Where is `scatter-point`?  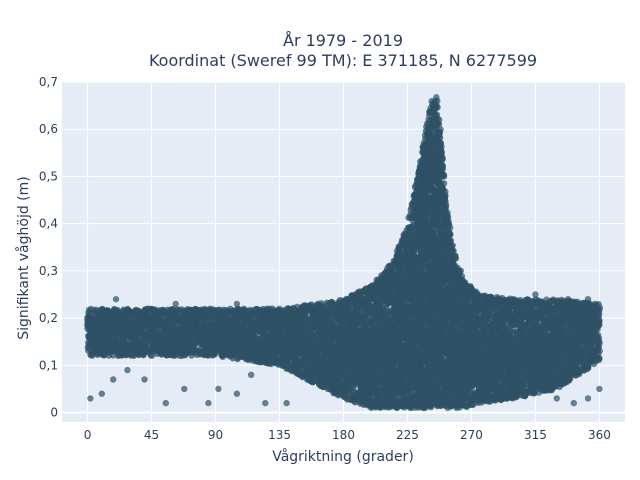 scatter-point is located at coordinates (152, 355).